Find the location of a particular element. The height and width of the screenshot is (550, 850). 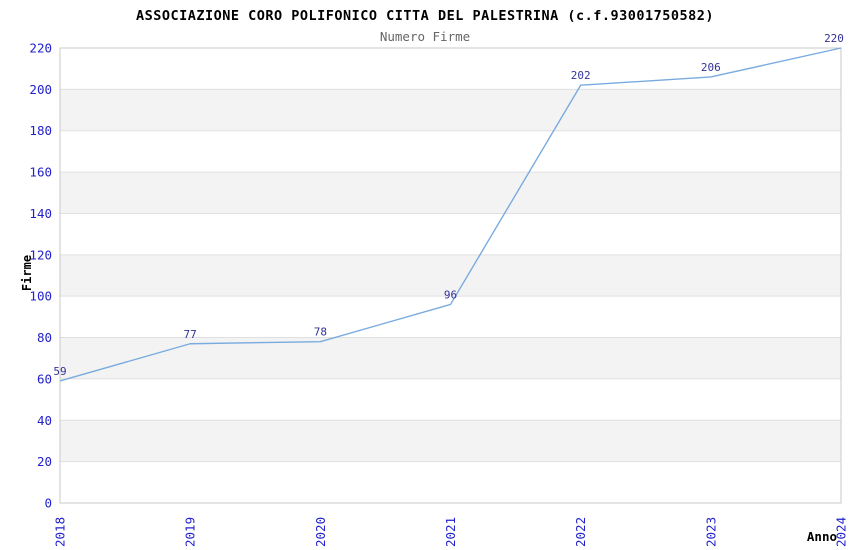

chart-subtitle: Numero Firme is located at coordinates (425, 36).